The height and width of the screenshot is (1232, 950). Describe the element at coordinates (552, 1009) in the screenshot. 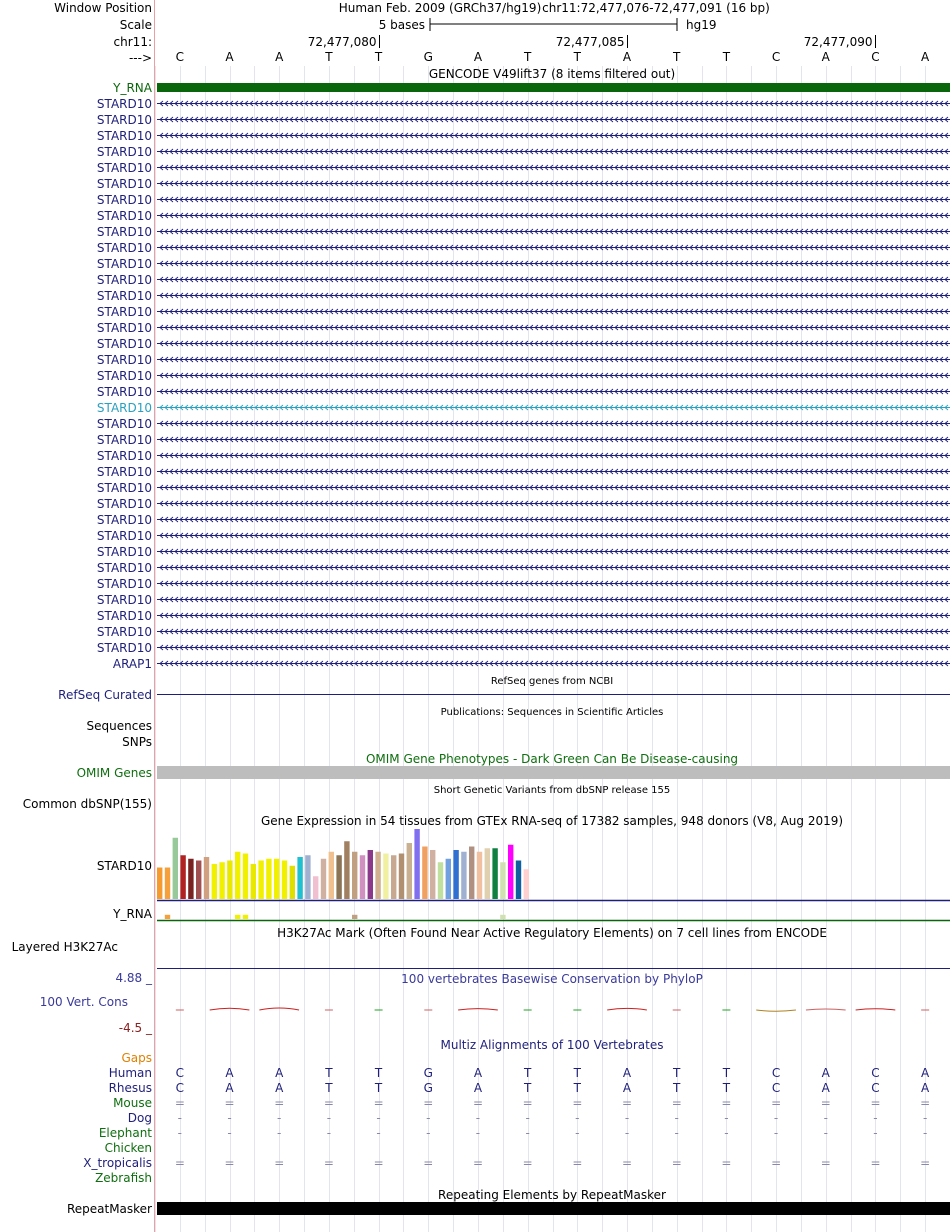

I see `phylop-signal` at that location.